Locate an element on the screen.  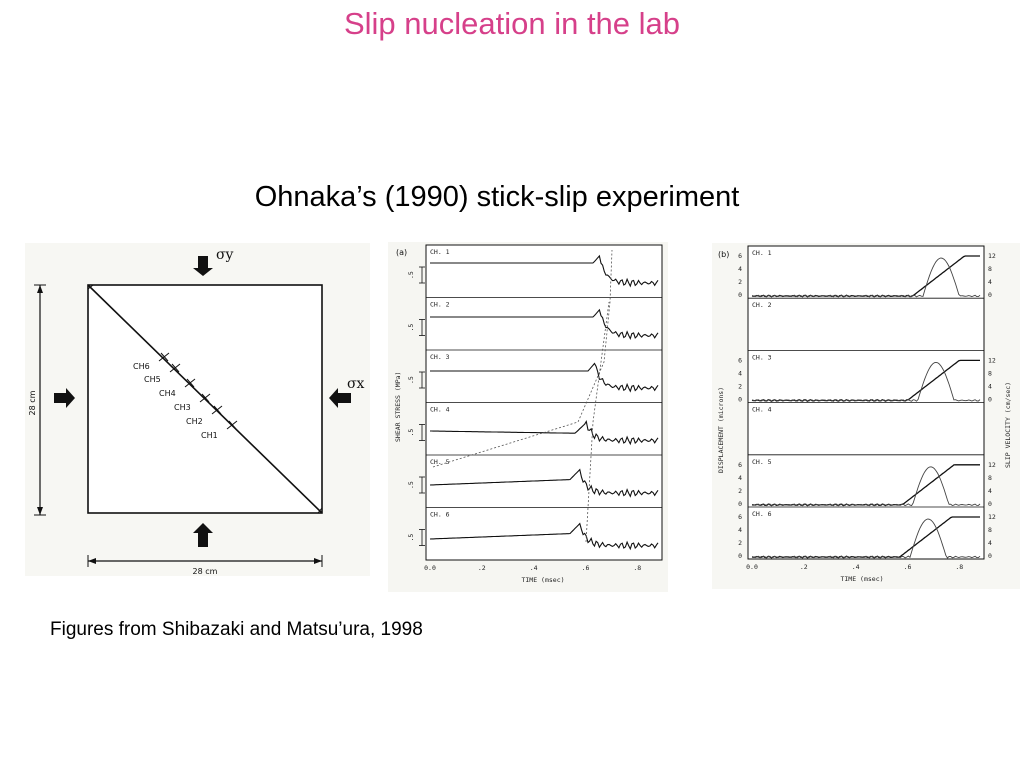
slide-subtitle: Ohnaka’s (1990) stick-slip experiment is located at coordinates (497, 197).